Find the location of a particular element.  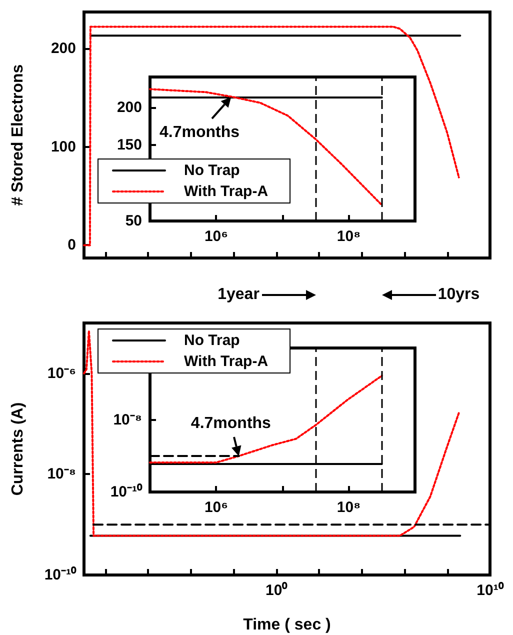

y-tick-label: 50 is located at coordinates (133, 221).